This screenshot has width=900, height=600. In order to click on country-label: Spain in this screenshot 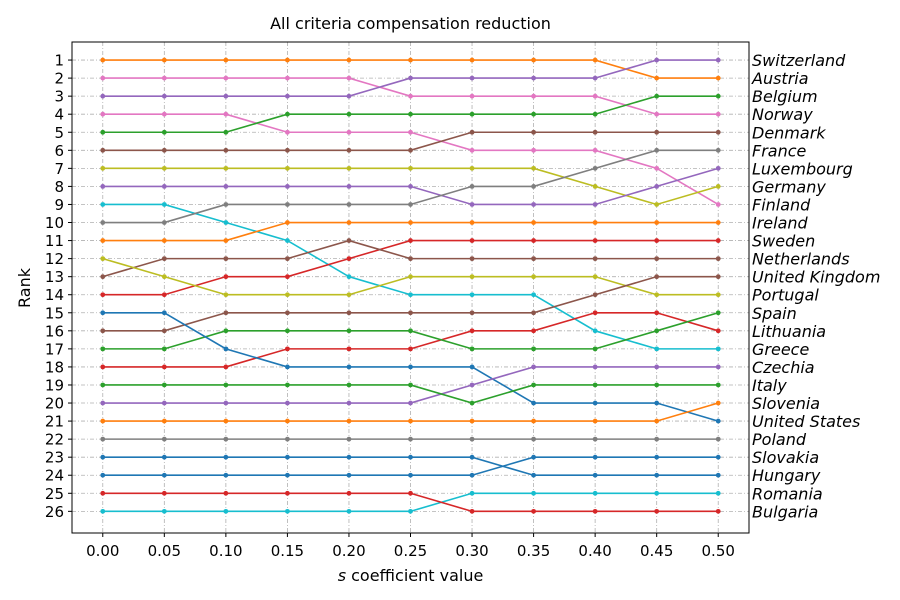, I will do `click(774, 313)`.